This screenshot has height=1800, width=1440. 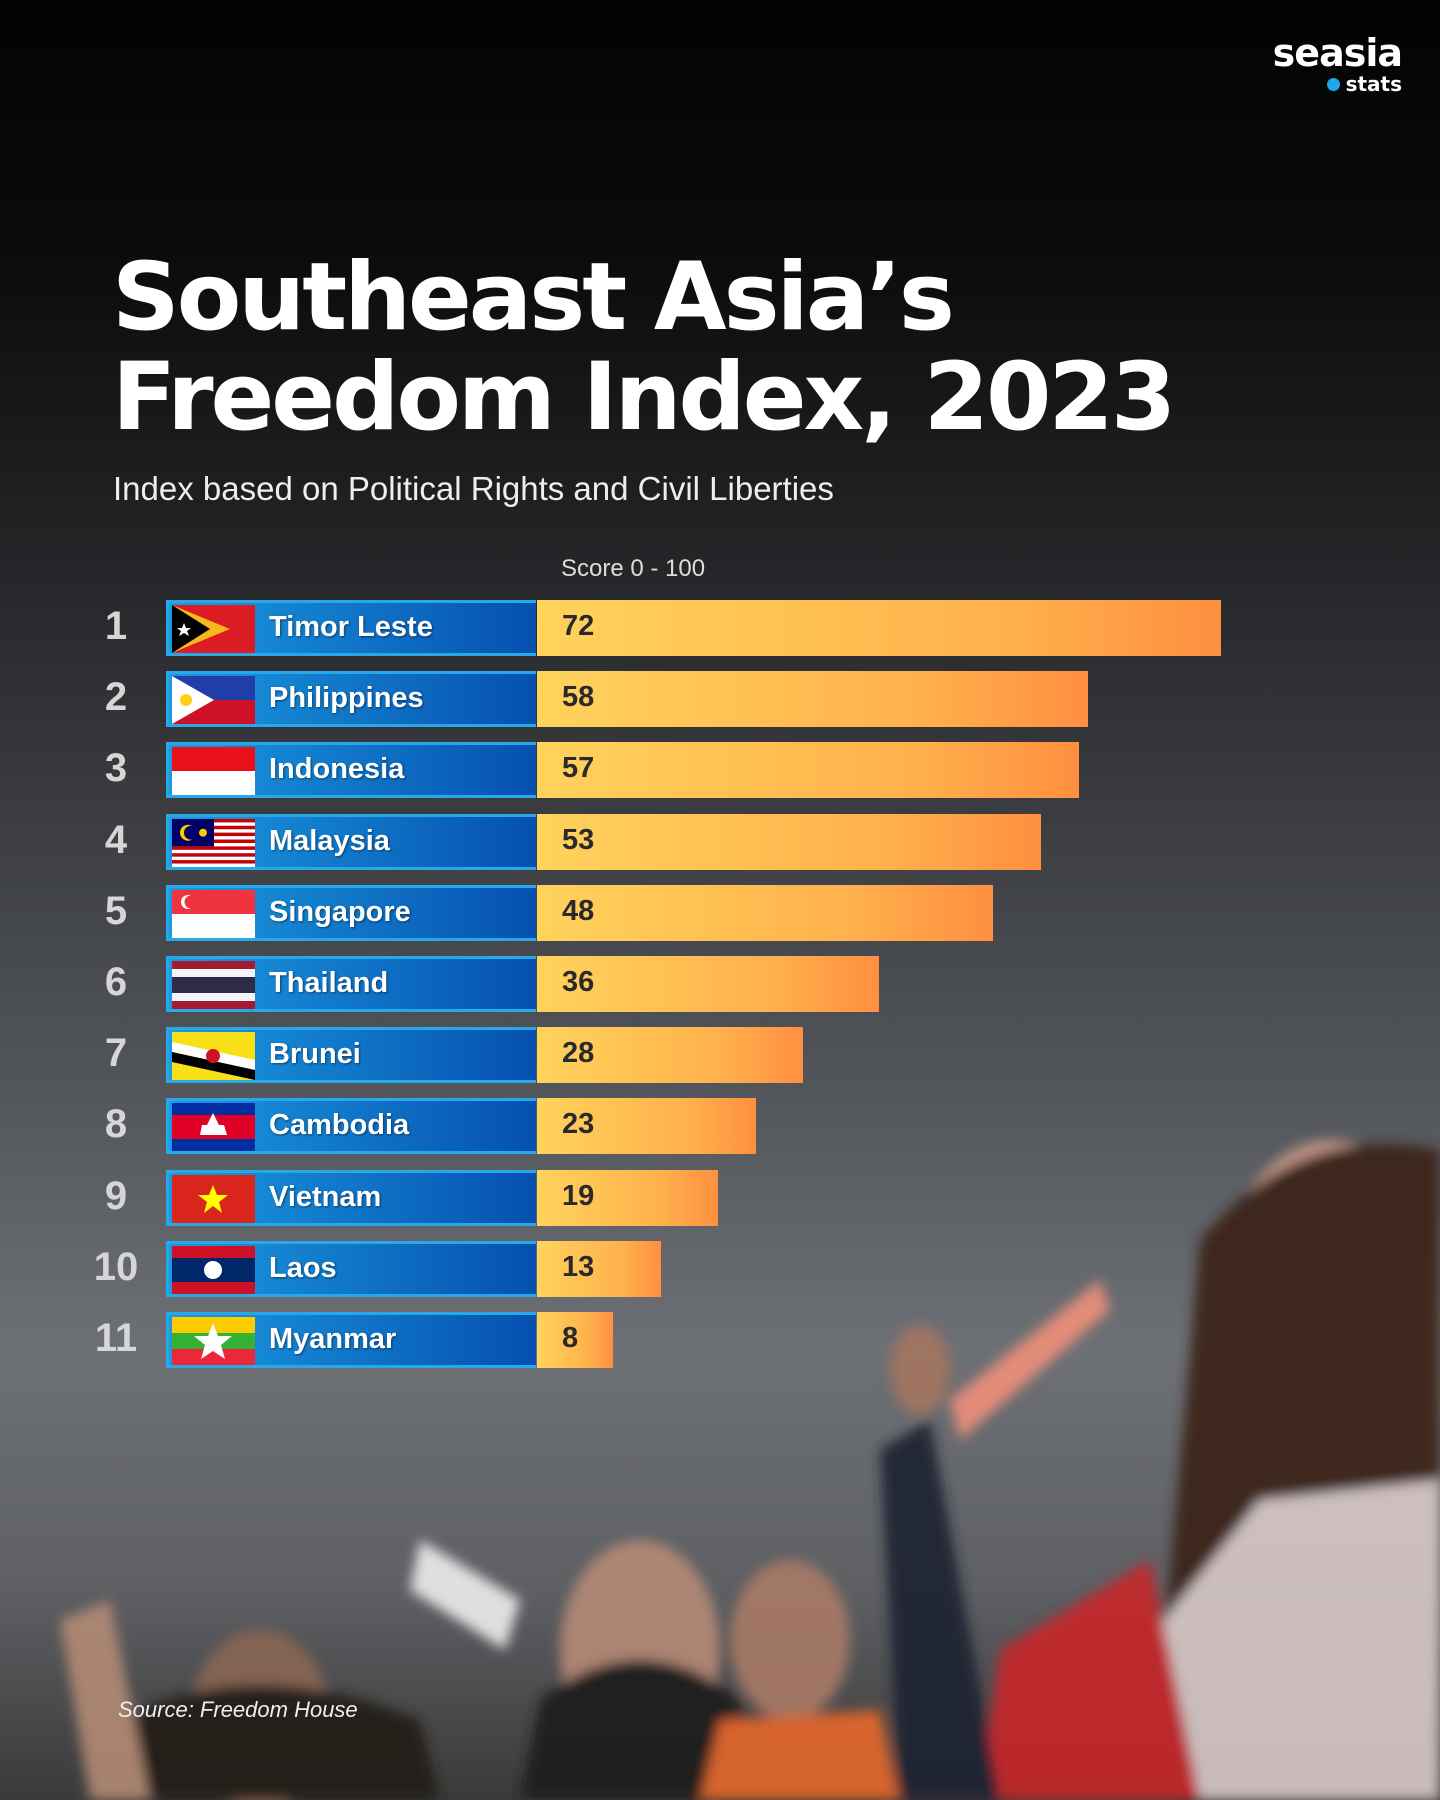 I want to click on score-bar: 58, so click(x=812, y=699).